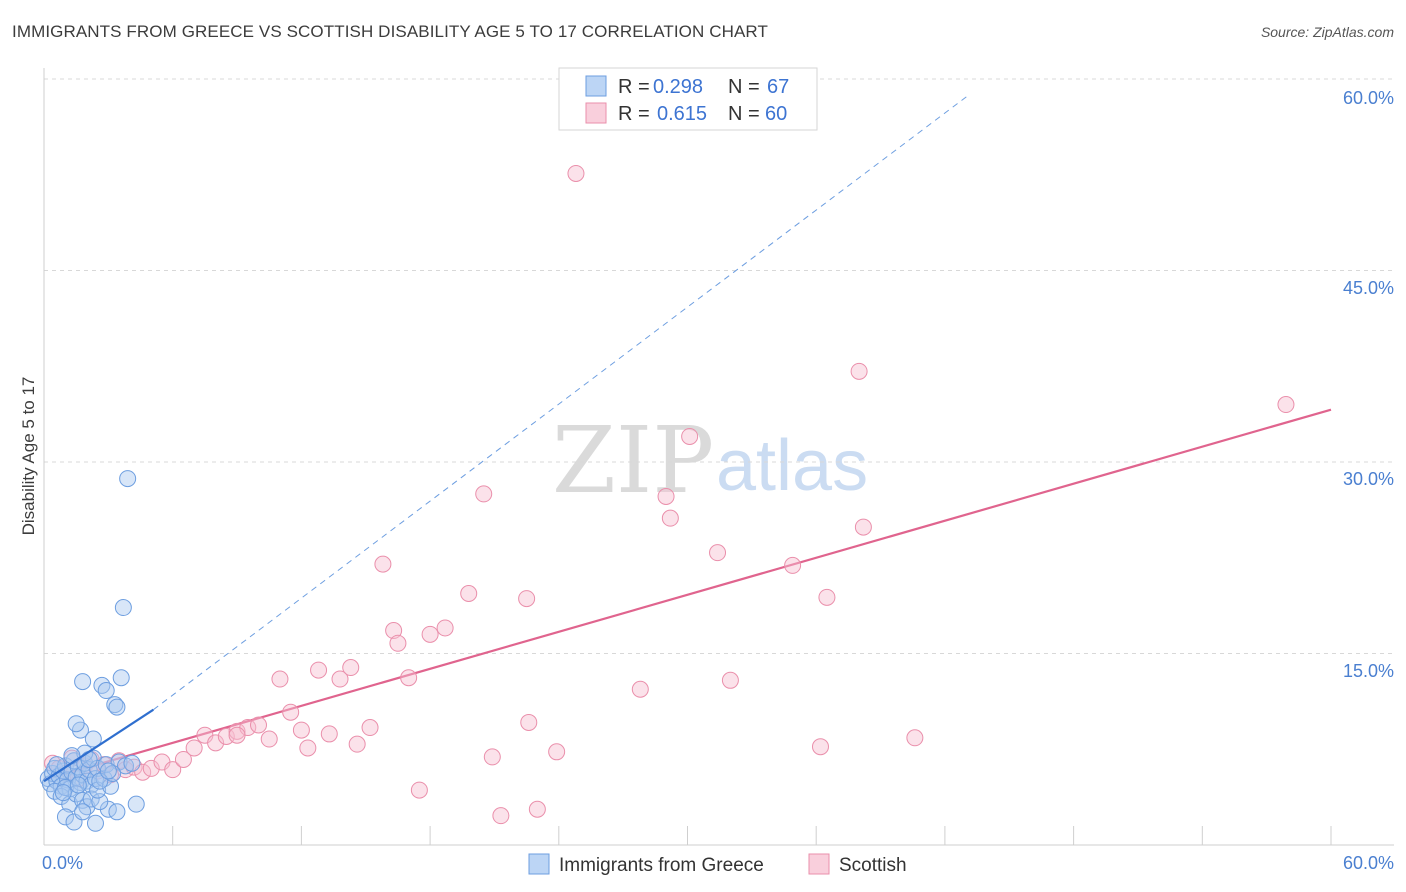  I want to click on legend-r-value-2: 0.615, so click(682, 114).